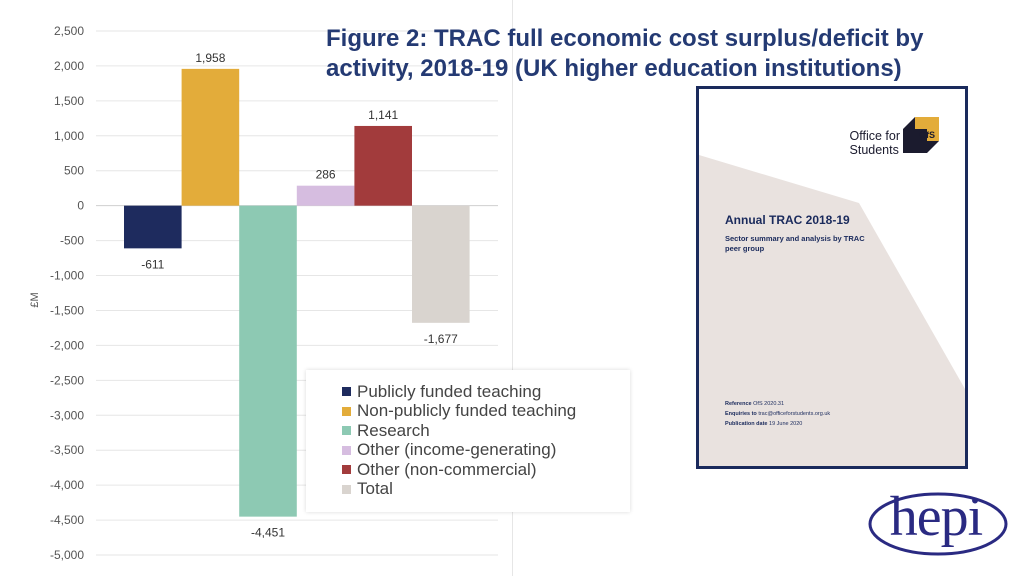  Describe the element at coordinates (210, 58) in the screenshot. I see `data-label: 1,958` at that location.